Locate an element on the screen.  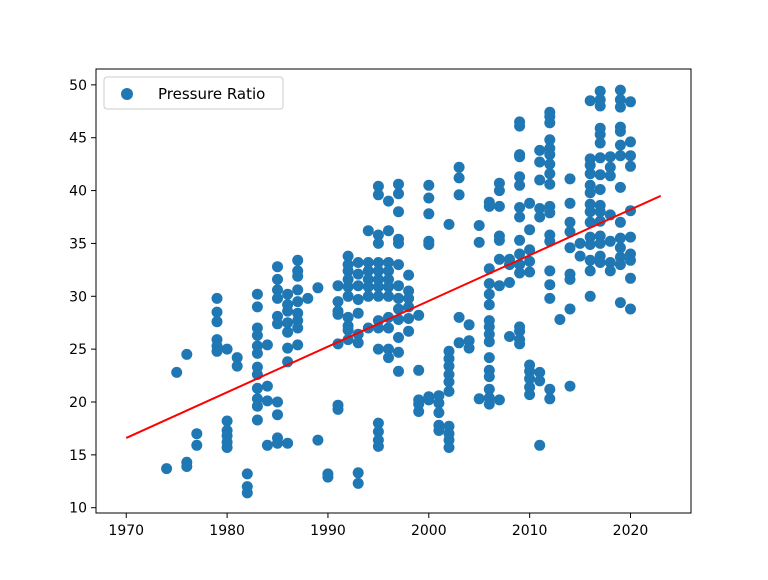
legend: Pressure Ratio is located at coordinates (193, 93).